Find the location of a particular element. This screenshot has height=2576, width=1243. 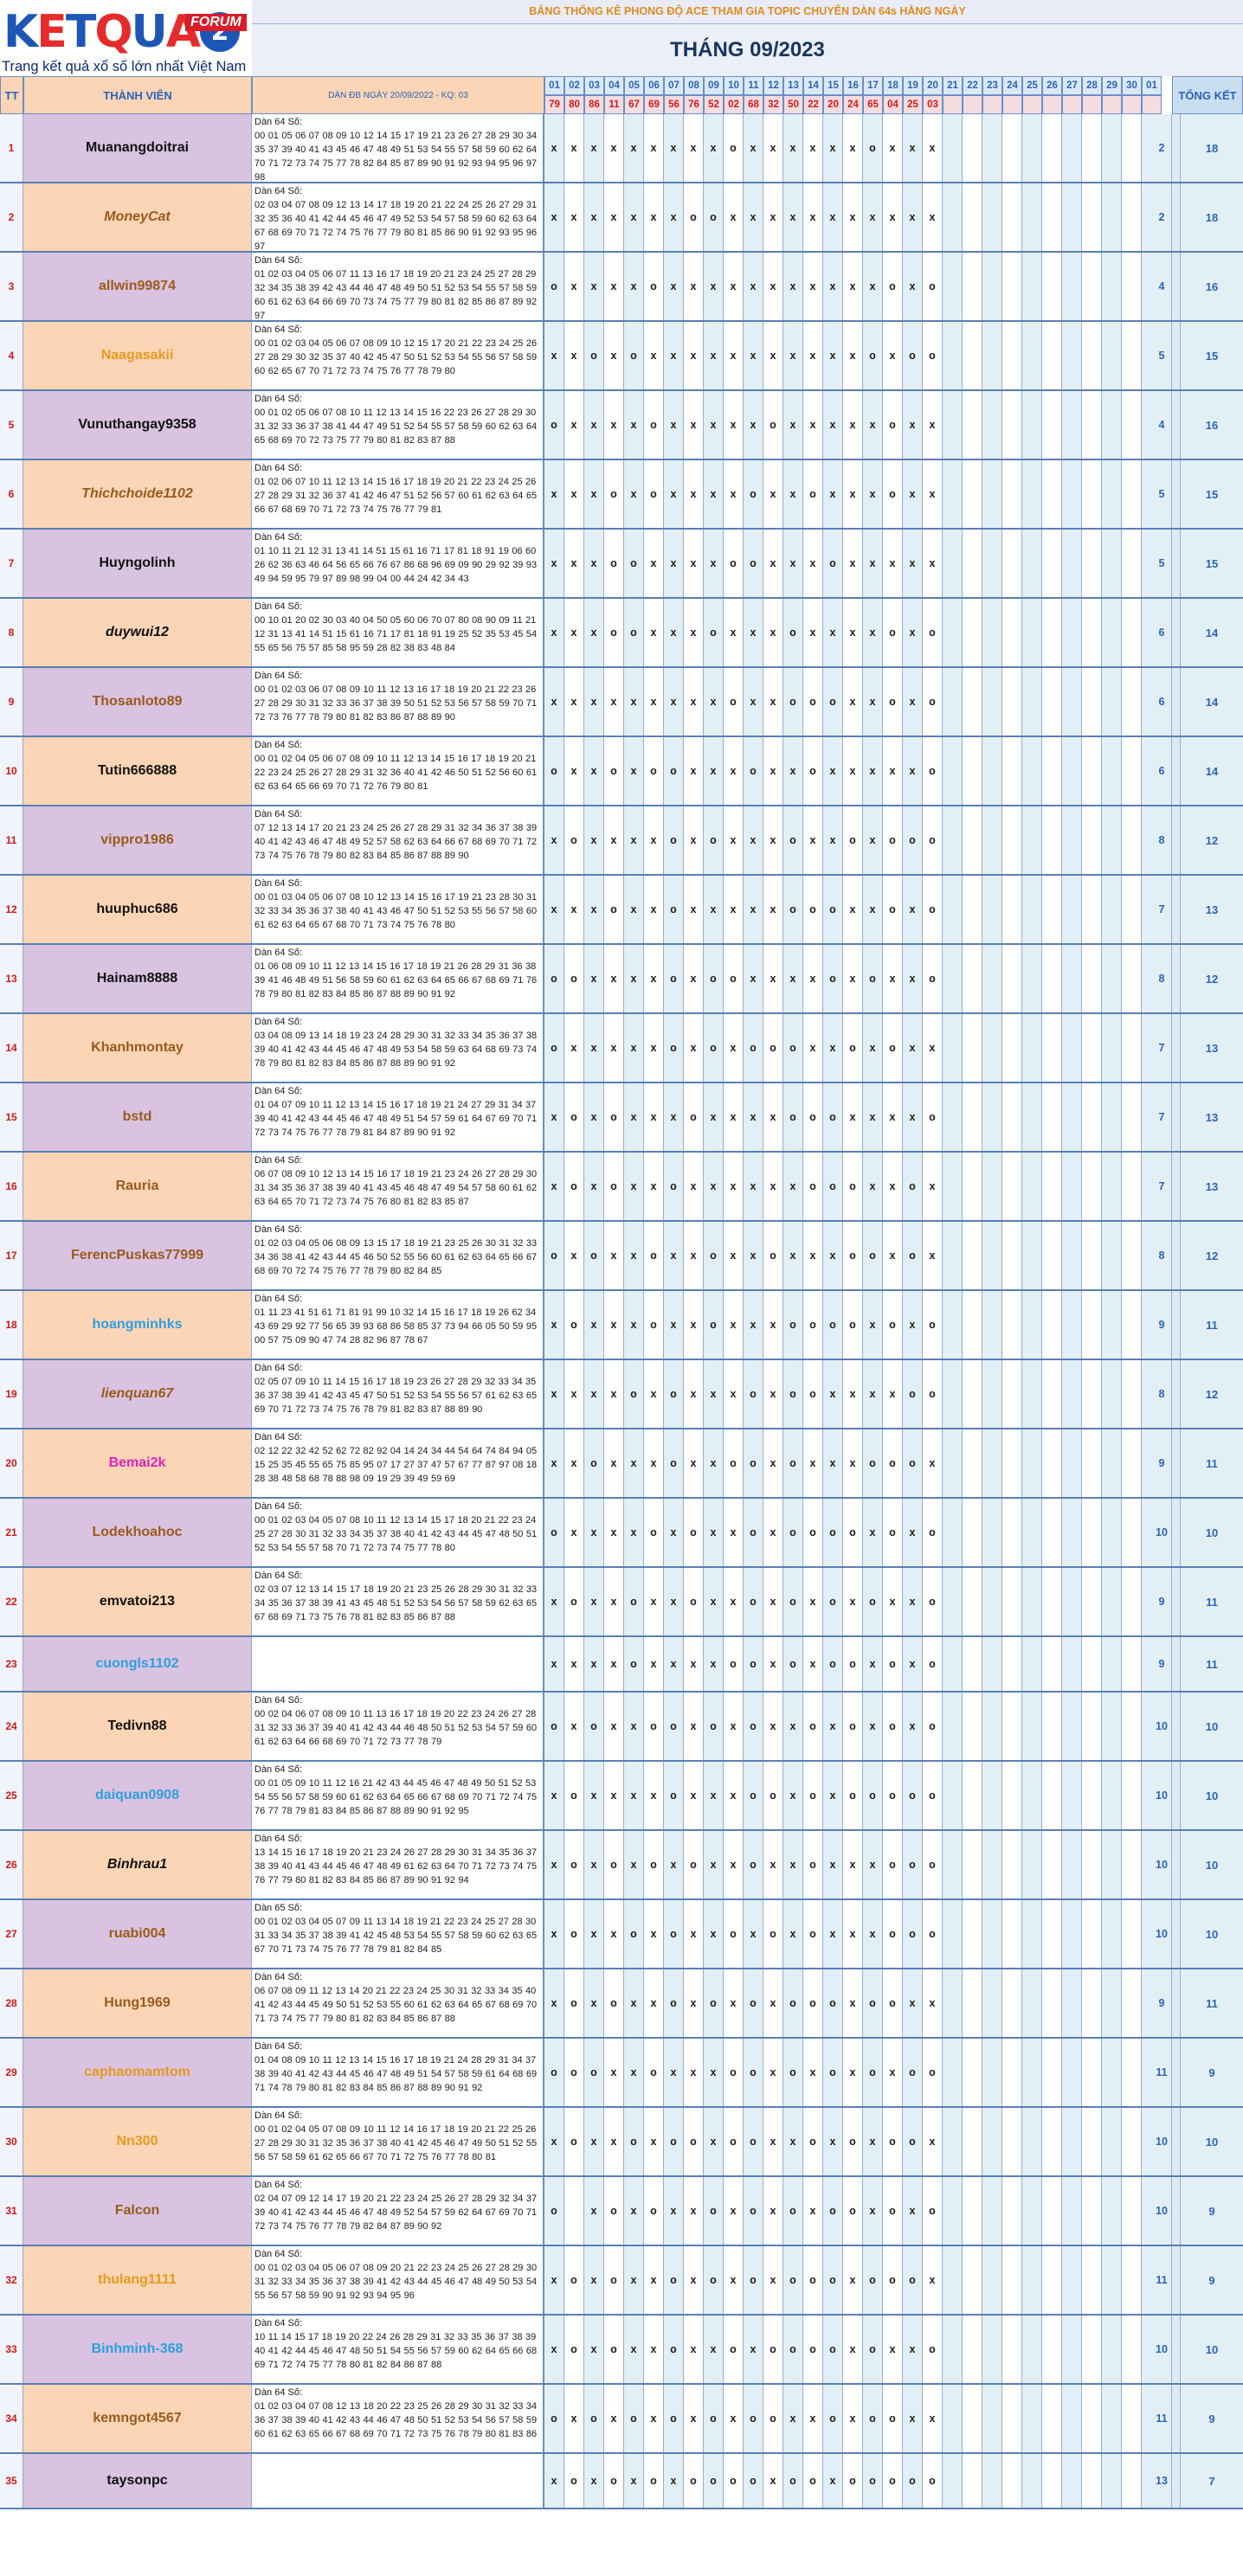

member-name: Hung1969 is located at coordinates (137, 2003).